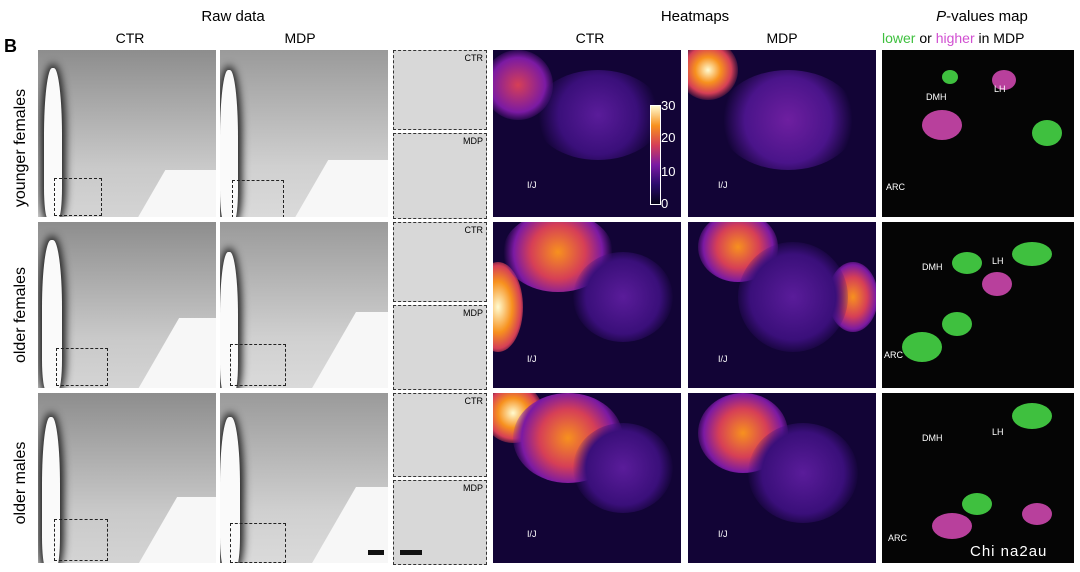 This screenshot has width=1080, height=572. I want to click on pvalues-map-header: P-values map, so click(982, 16).